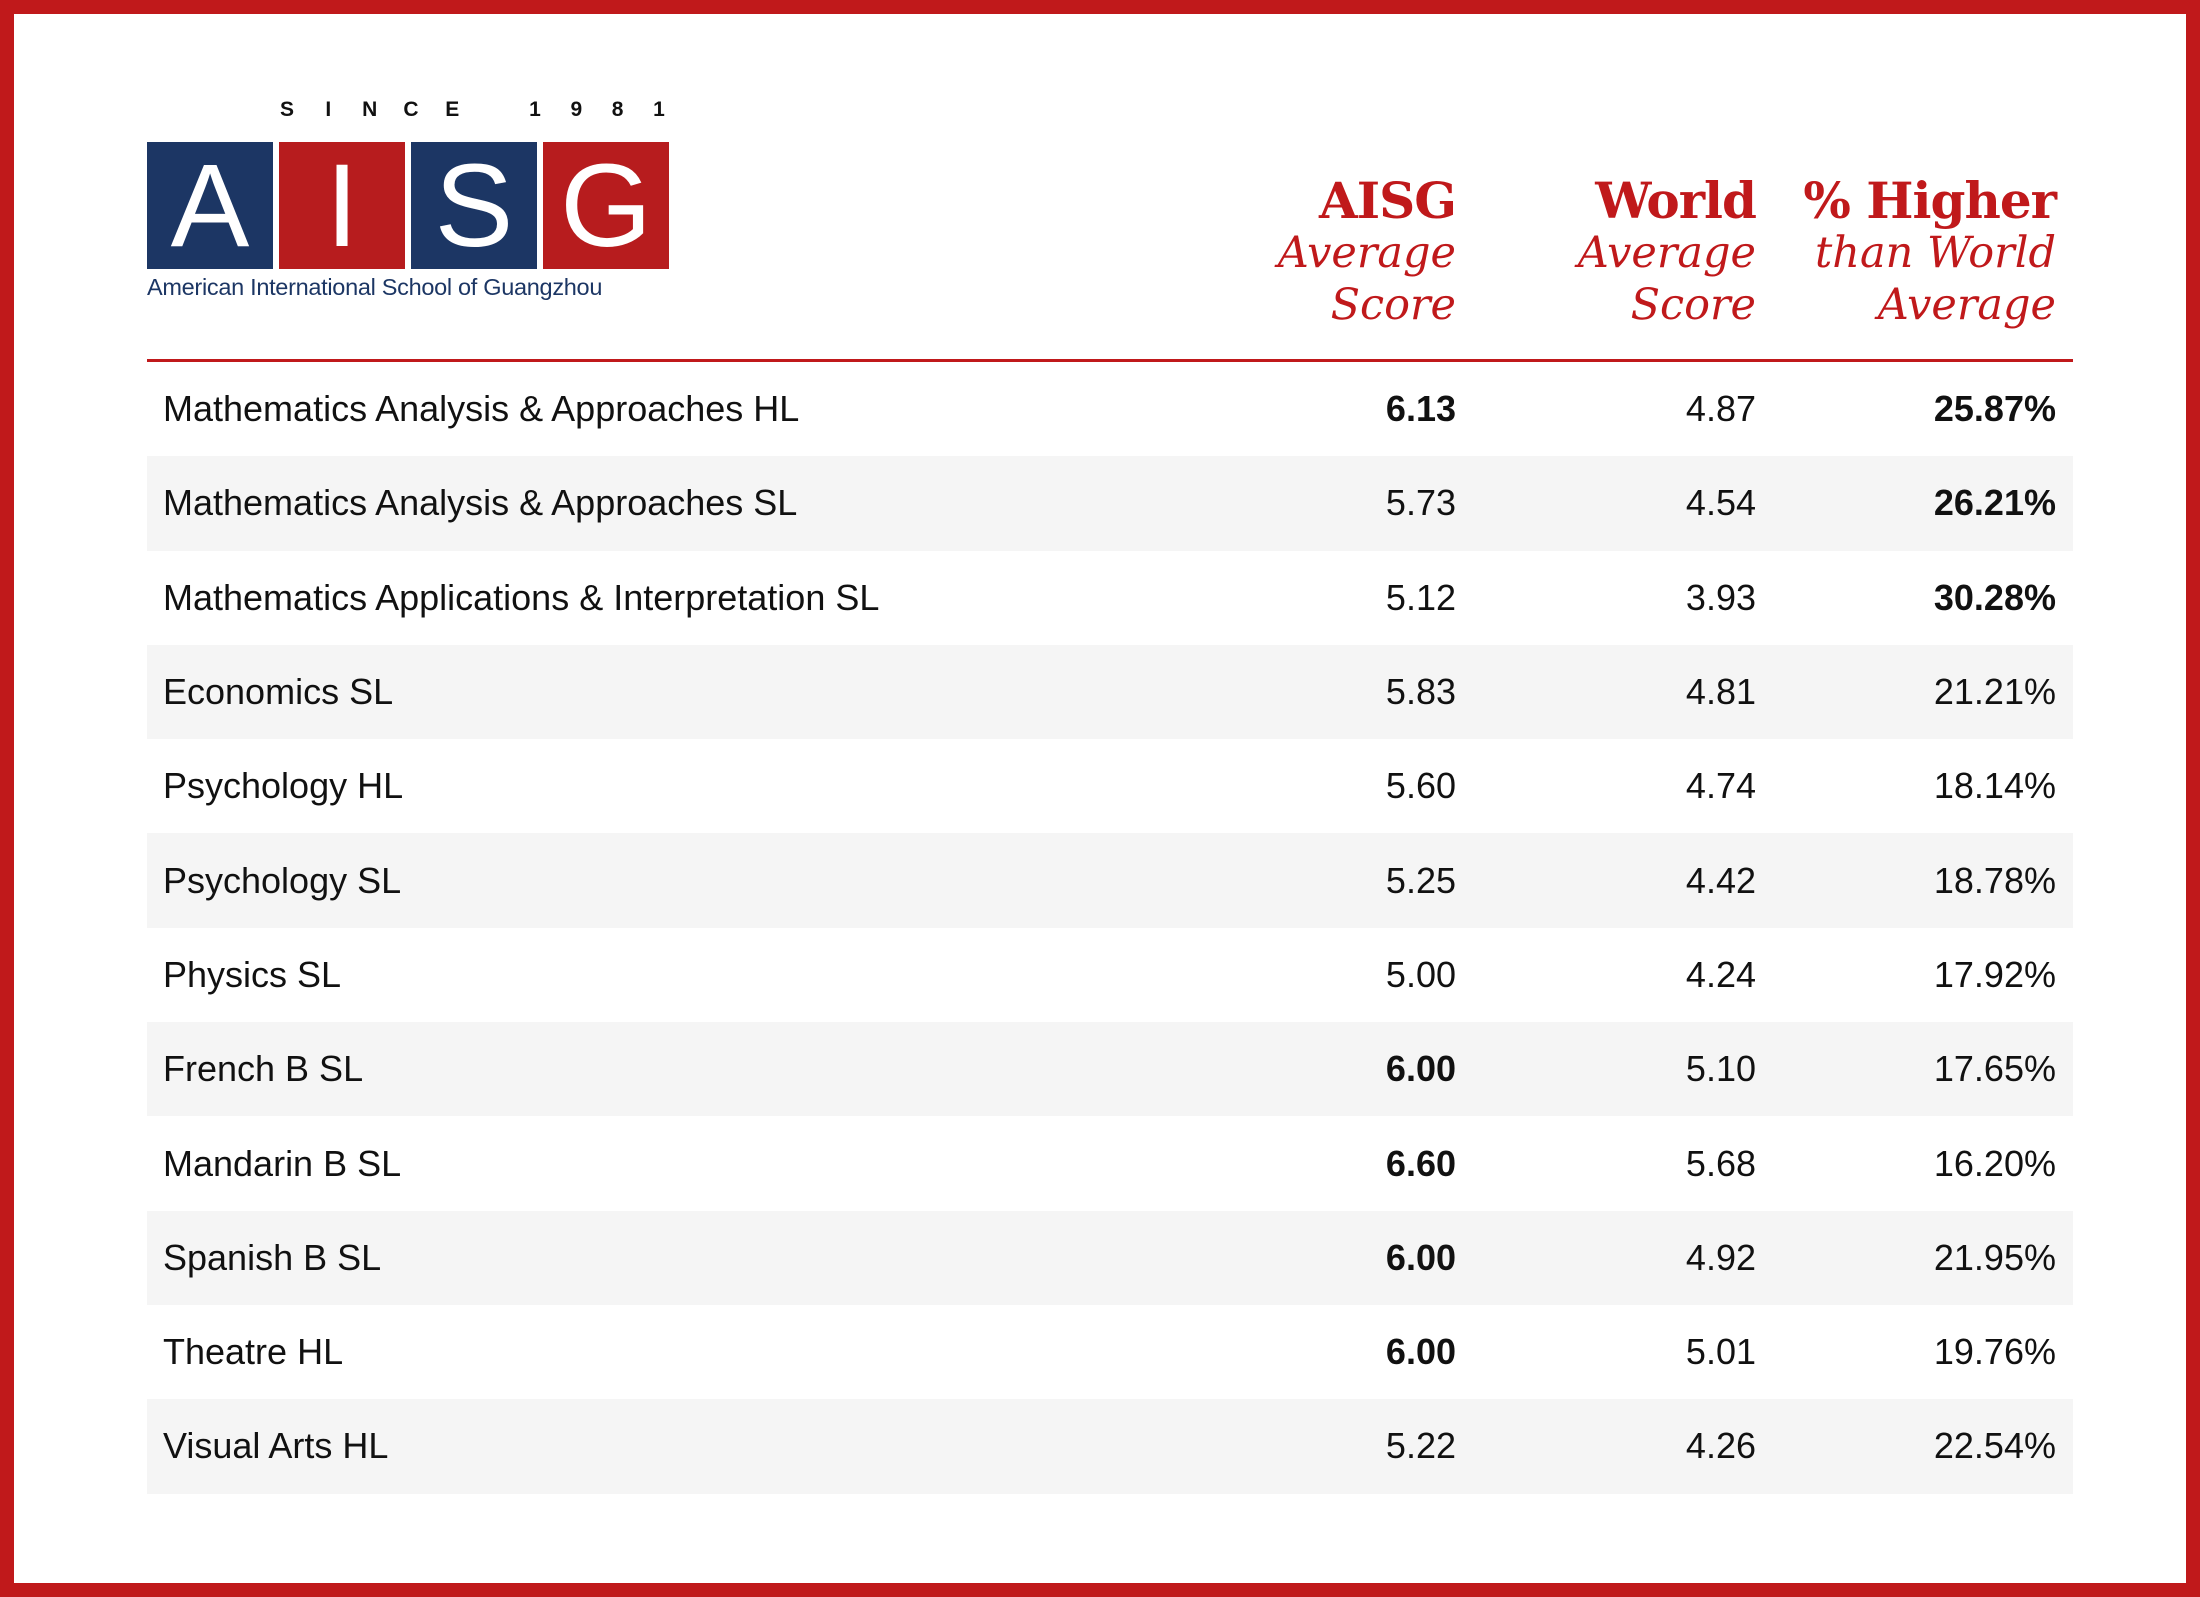 The height and width of the screenshot is (1597, 2200). Describe the element at coordinates (282, 880) in the screenshot. I see `subject-name: Psychology SL` at that location.